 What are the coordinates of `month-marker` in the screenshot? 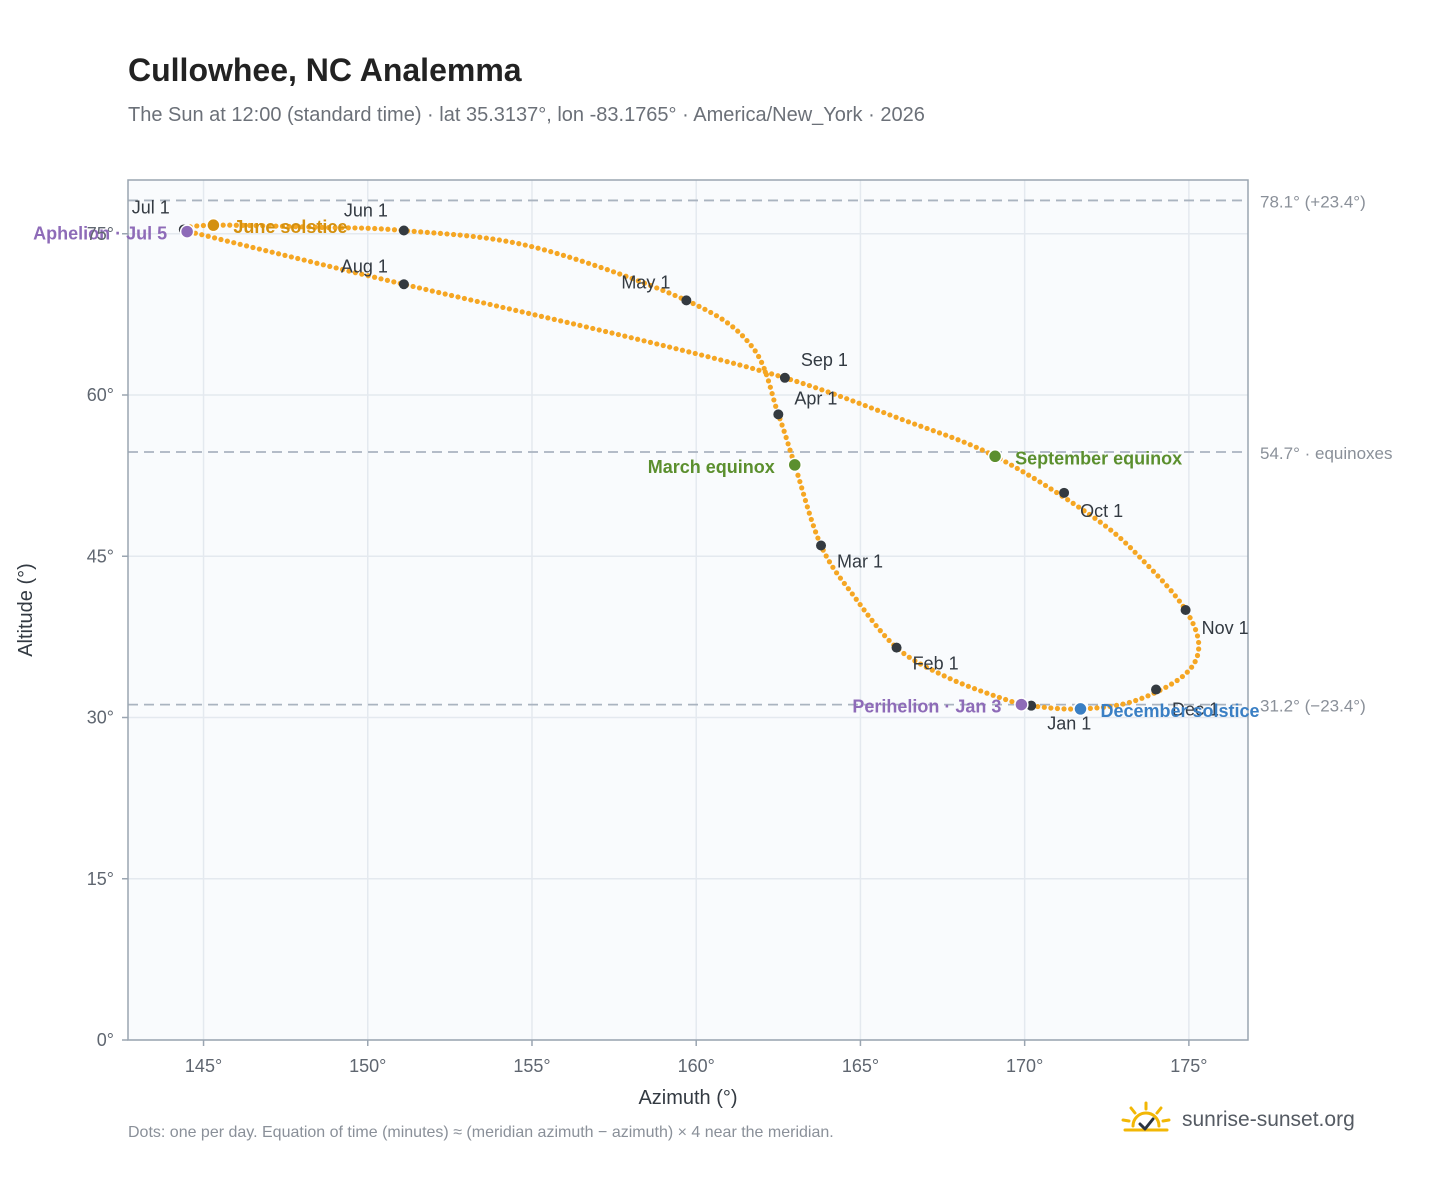 It's located at (403, 230).